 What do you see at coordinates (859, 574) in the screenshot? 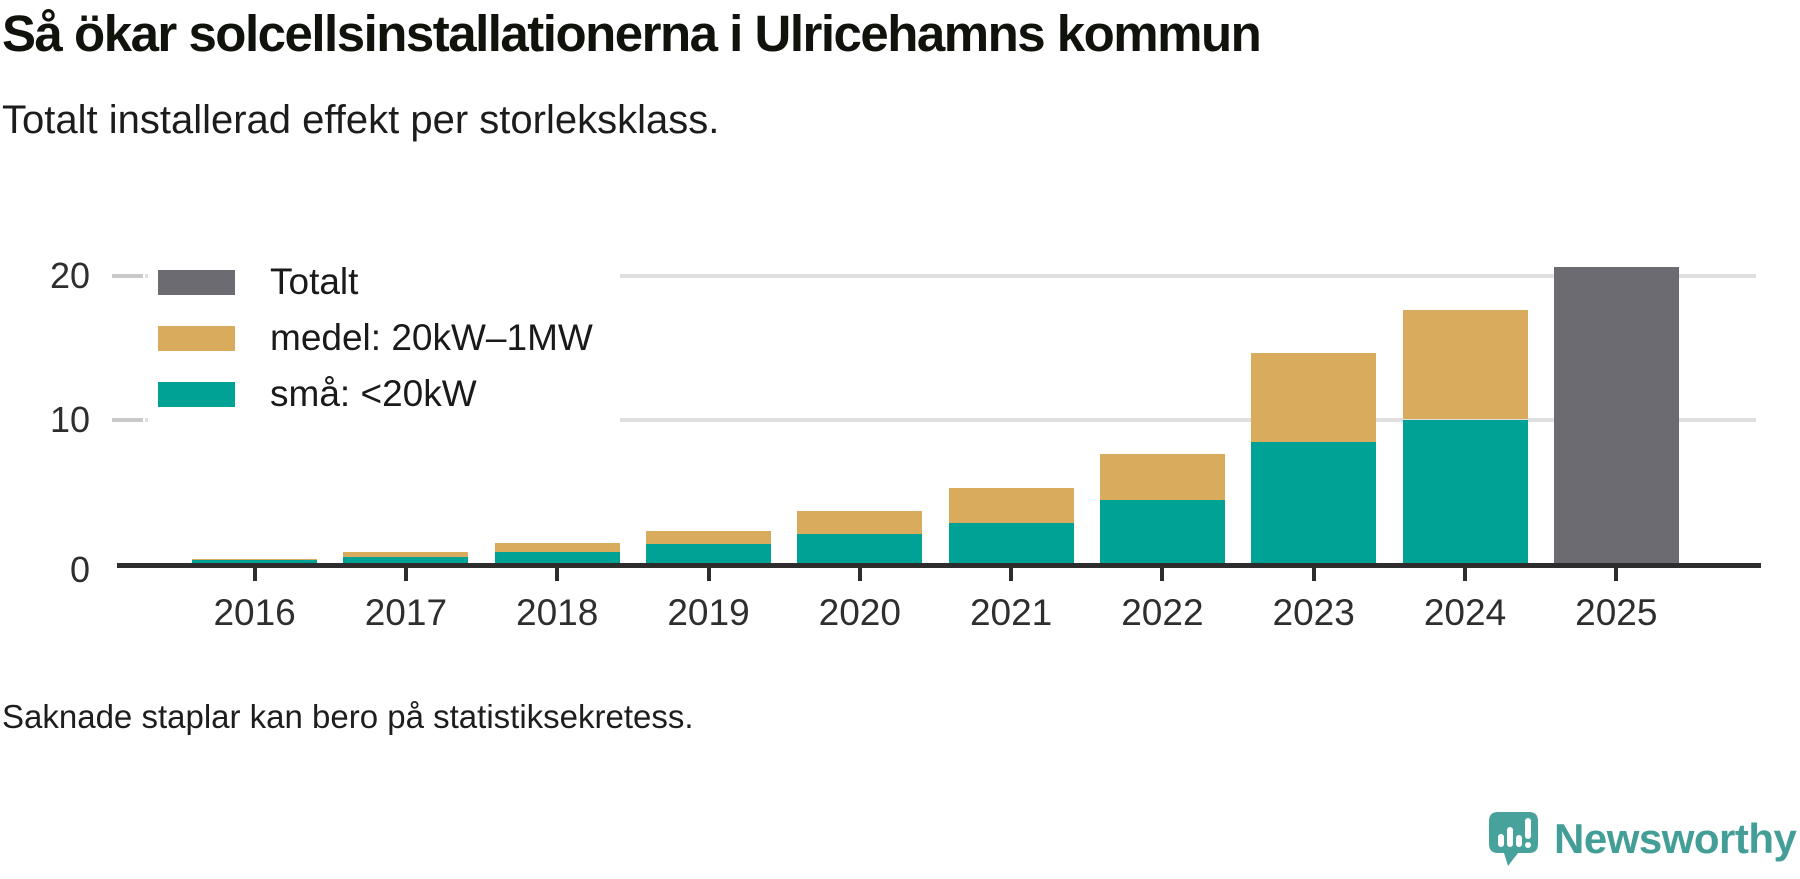
I see `x-axis-tick-2020` at bounding box center [859, 574].